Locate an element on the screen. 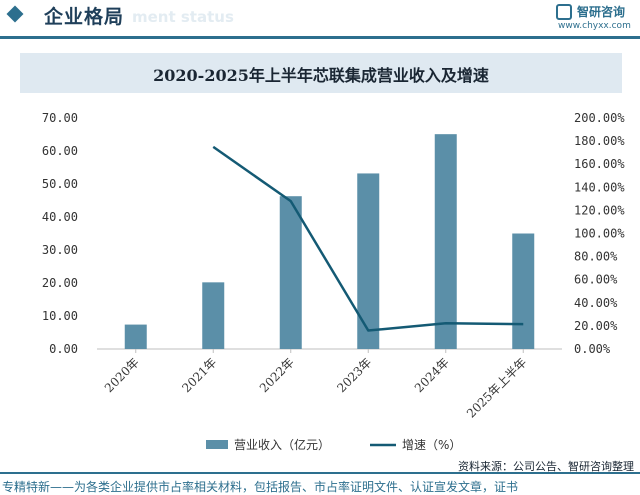 The height and width of the screenshot is (495, 640). y-left-tick-label: 40.00 is located at coordinates (60, 217).